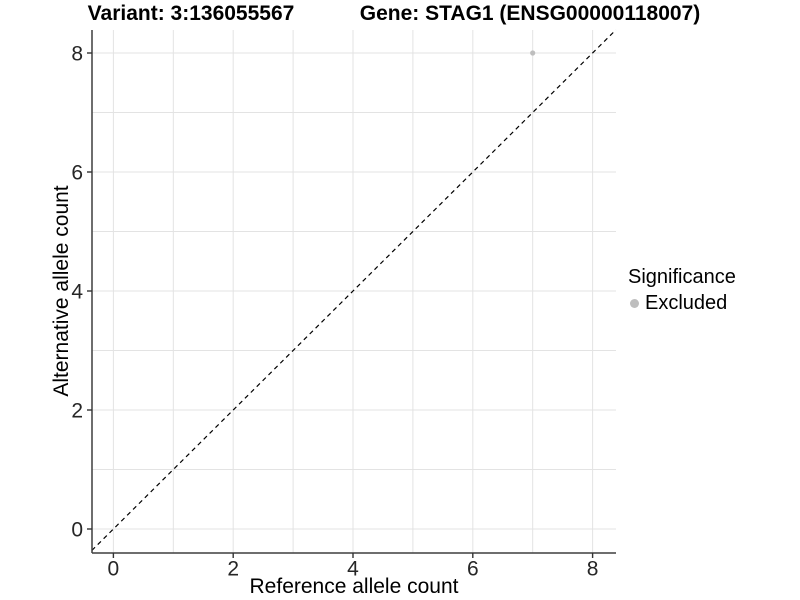  Describe the element at coordinates (77, 173) in the screenshot. I see `y-tick-label: 6` at that location.